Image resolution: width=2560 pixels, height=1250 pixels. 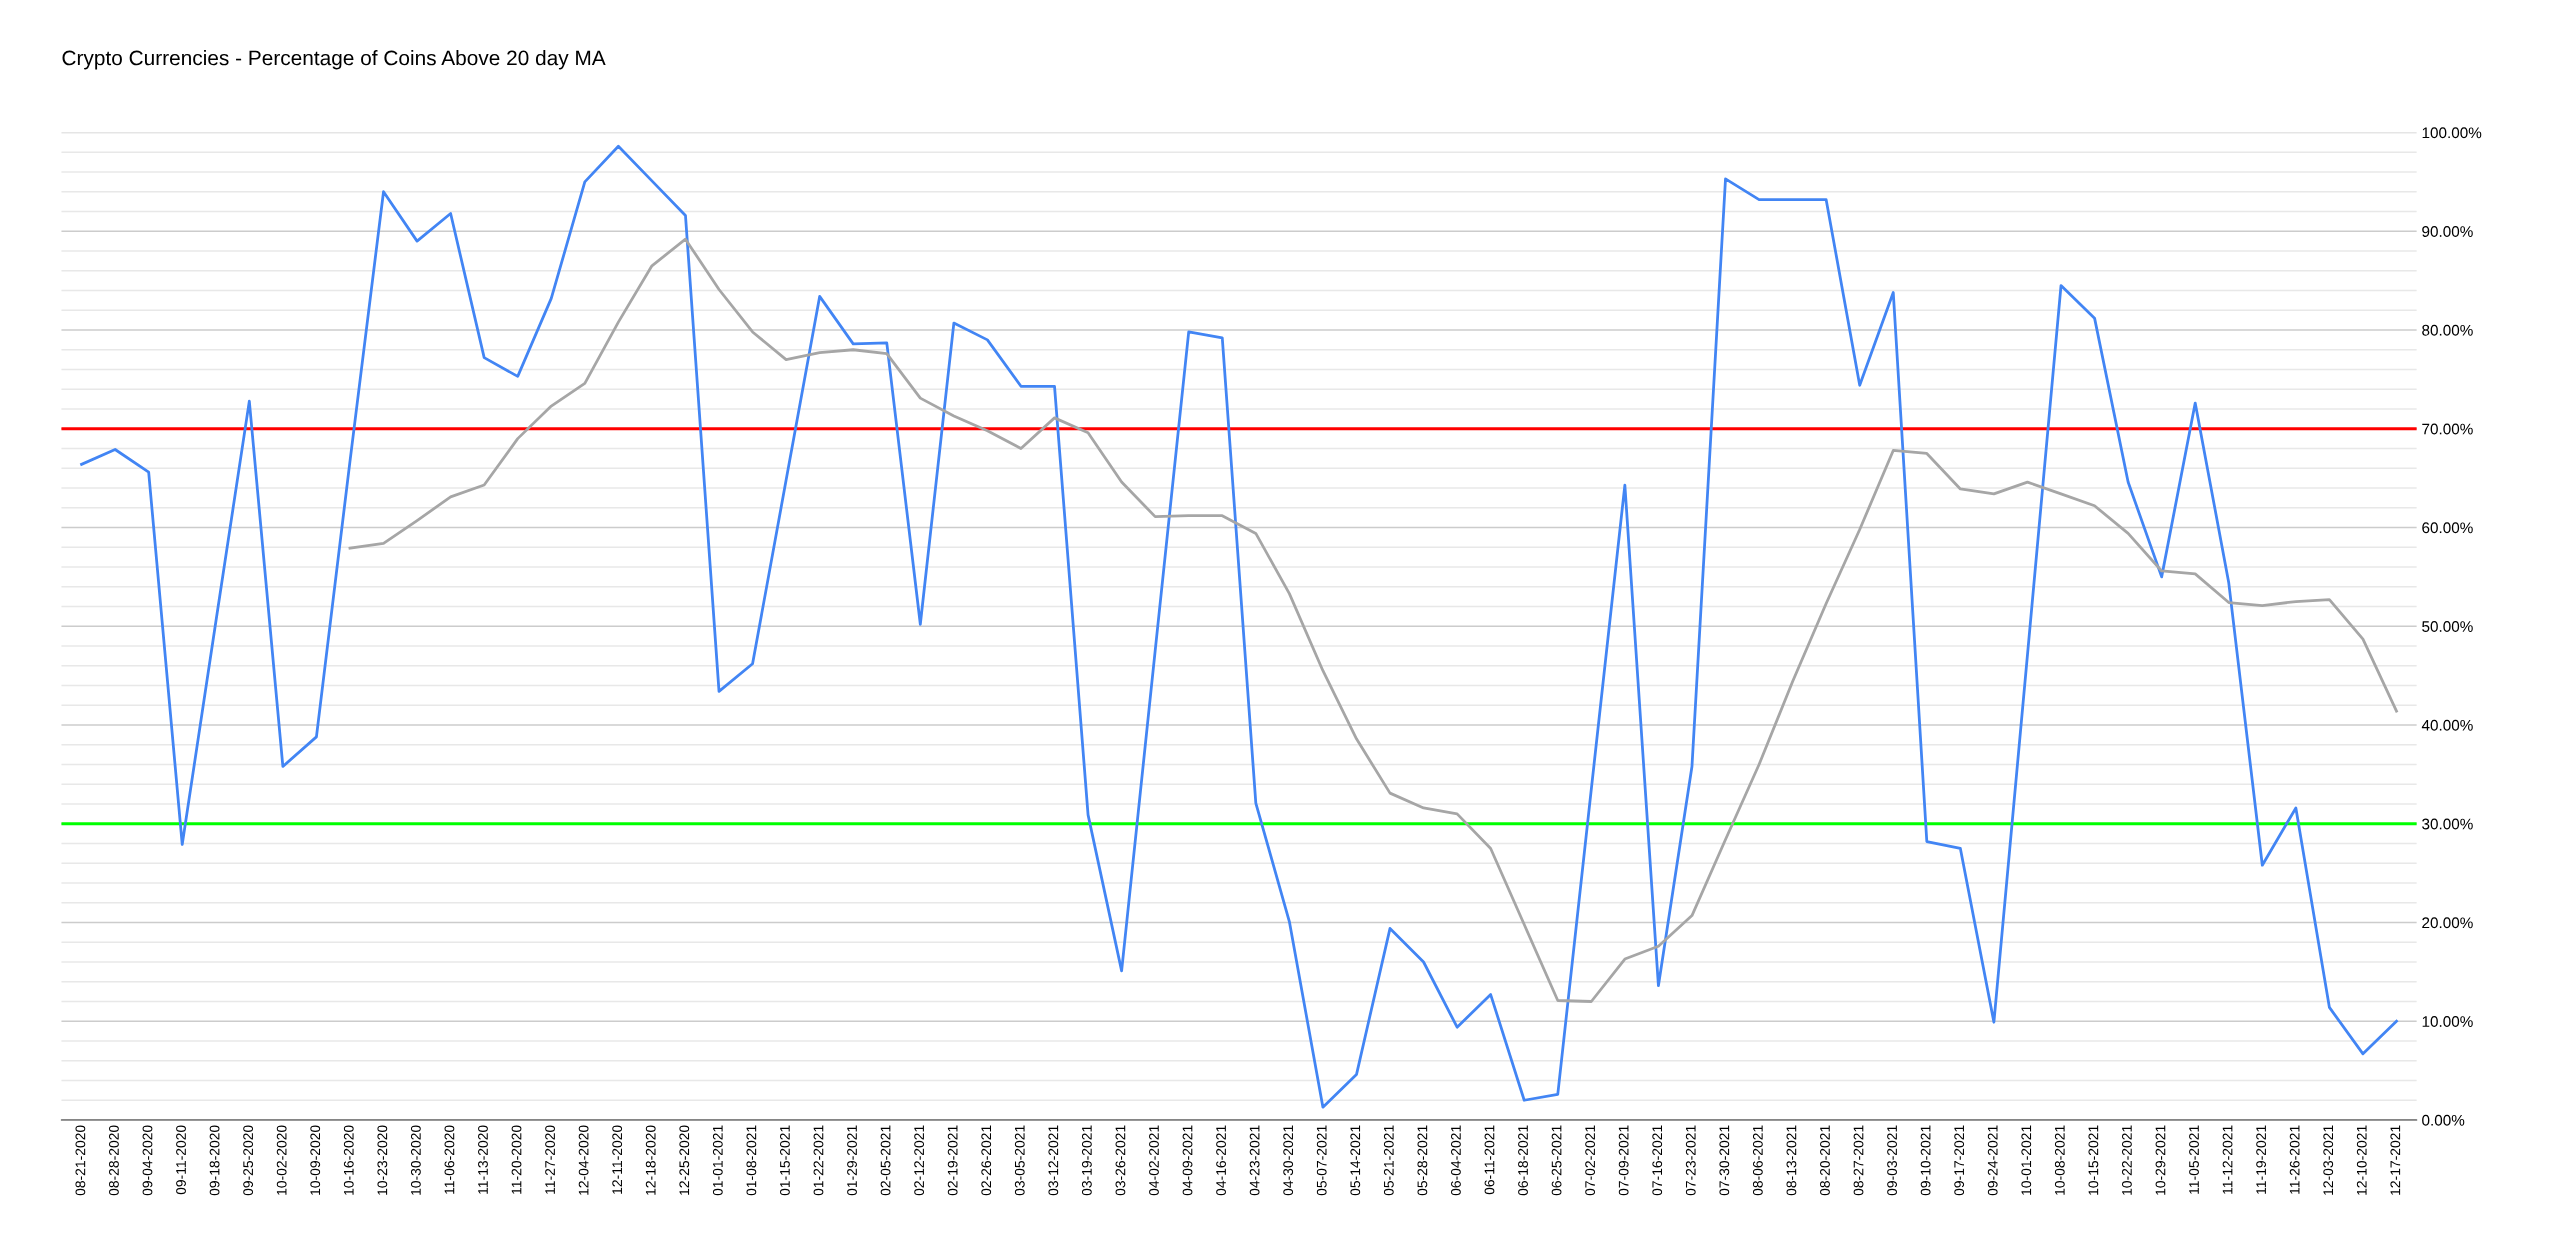 What do you see at coordinates (1187, 1160) in the screenshot?
I see `x-tick-label: 04-09-2021` at bounding box center [1187, 1160].